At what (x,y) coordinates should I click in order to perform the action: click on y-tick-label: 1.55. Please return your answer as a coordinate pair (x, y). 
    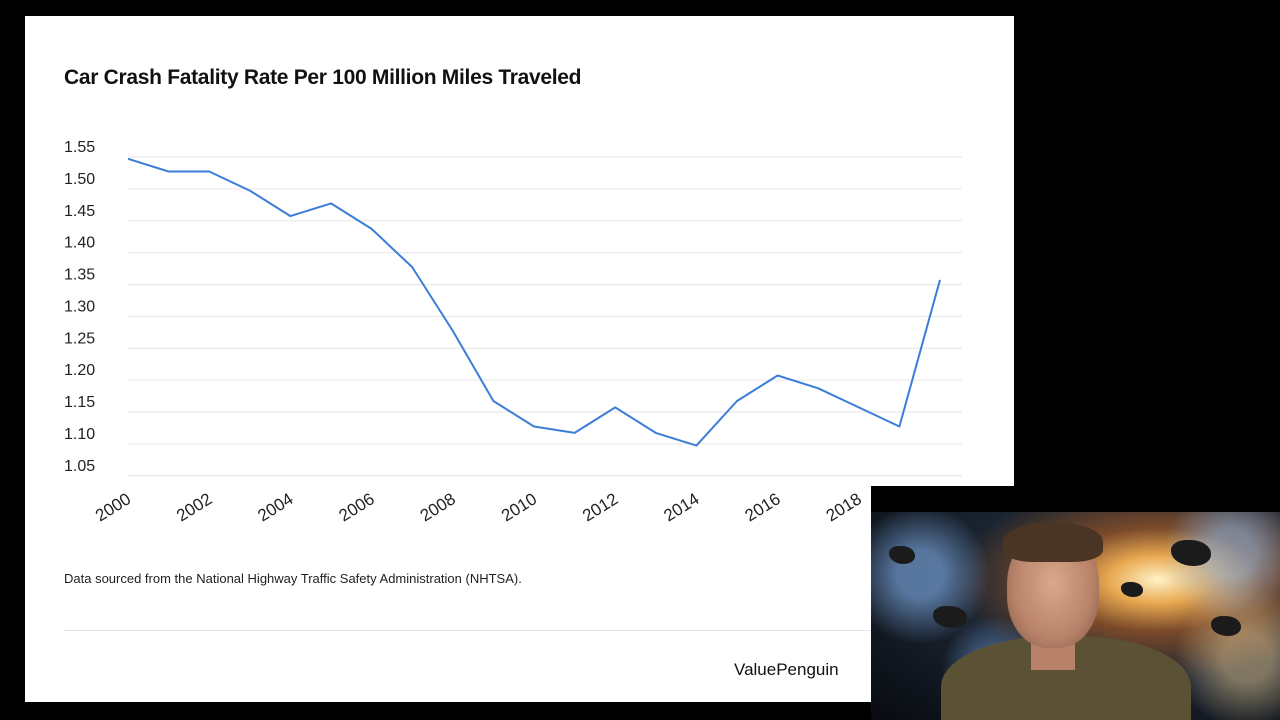
    Looking at the image, I should click on (79, 147).